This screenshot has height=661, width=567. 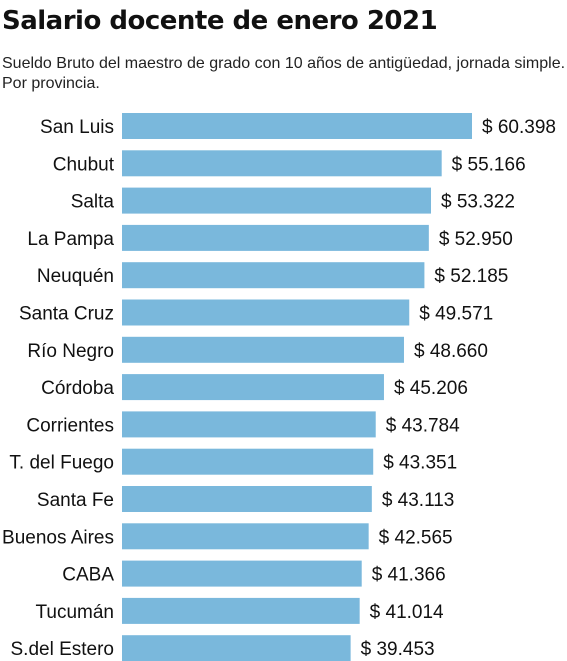 I want to click on category-label: Chubut, so click(x=84, y=164).